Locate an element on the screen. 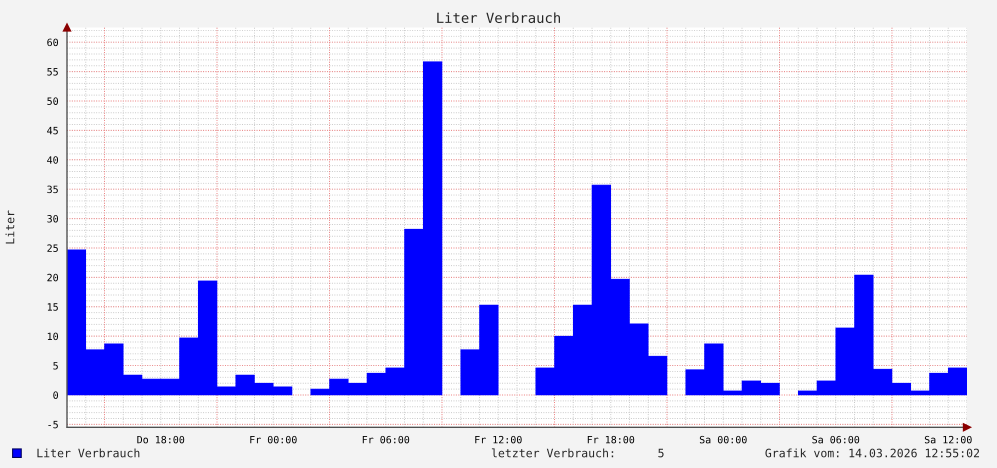 The height and width of the screenshot is (468, 997). y-tick-label: 45 is located at coordinates (52, 130).